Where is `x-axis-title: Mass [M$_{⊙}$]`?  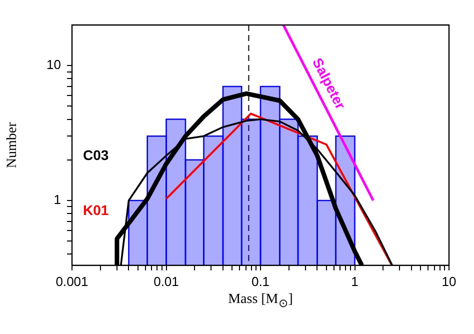 x-axis-title: Mass [M$_{⊙}$] is located at coordinates (260, 301).